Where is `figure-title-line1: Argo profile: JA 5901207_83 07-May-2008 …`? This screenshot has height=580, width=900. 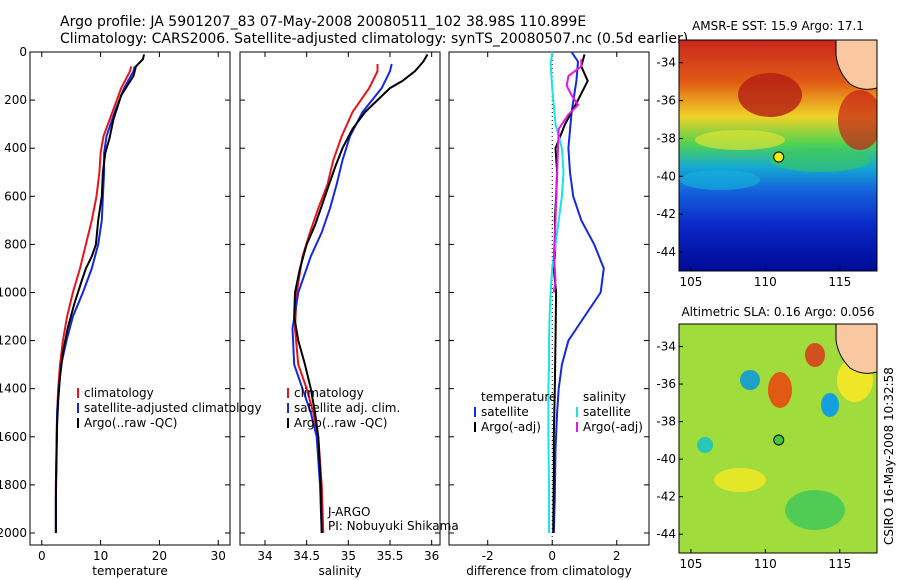
figure-title-line1: Argo profile: JA 5901207_83 07-May-2008 … is located at coordinates (323, 22).